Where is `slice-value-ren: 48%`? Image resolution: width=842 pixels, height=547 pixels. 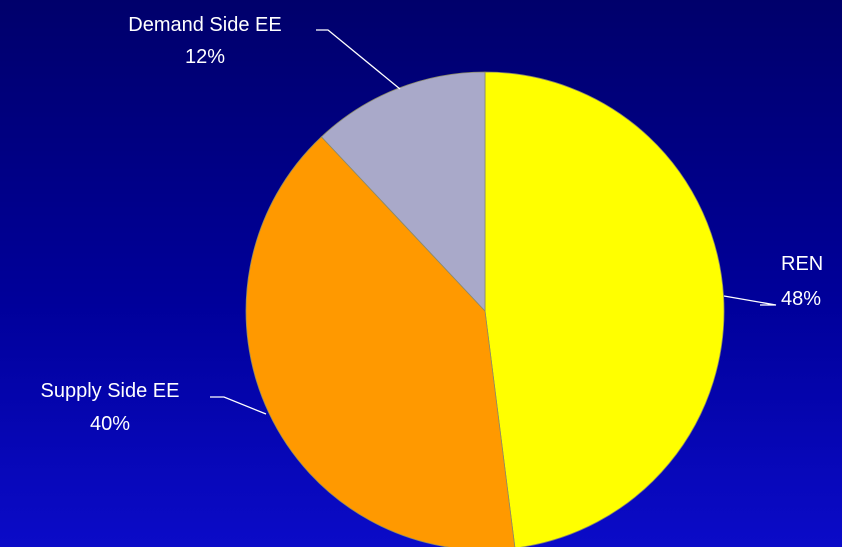
slice-value-ren: 48% is located at coordinates (801, 299).